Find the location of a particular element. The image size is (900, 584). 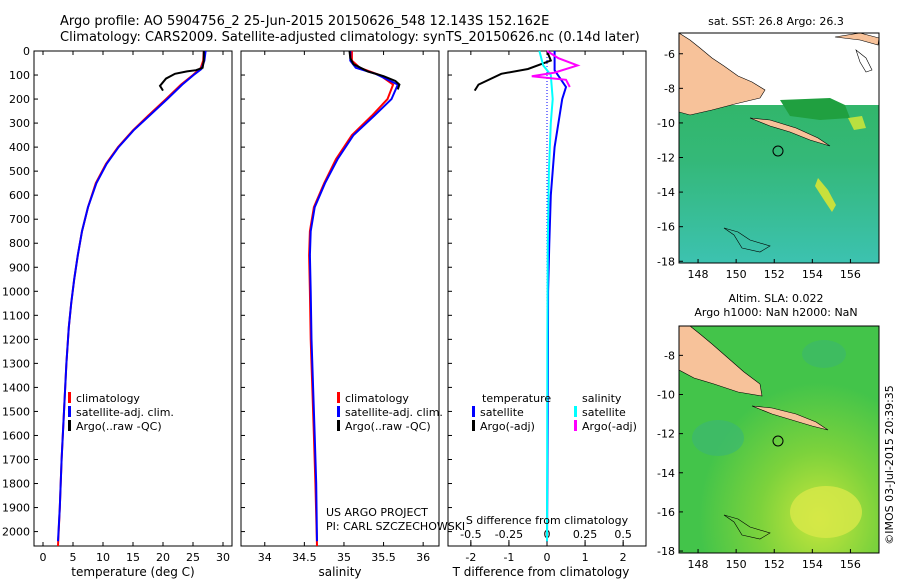

x-tick-label: 35.5 is located at coordinates (383, 557).